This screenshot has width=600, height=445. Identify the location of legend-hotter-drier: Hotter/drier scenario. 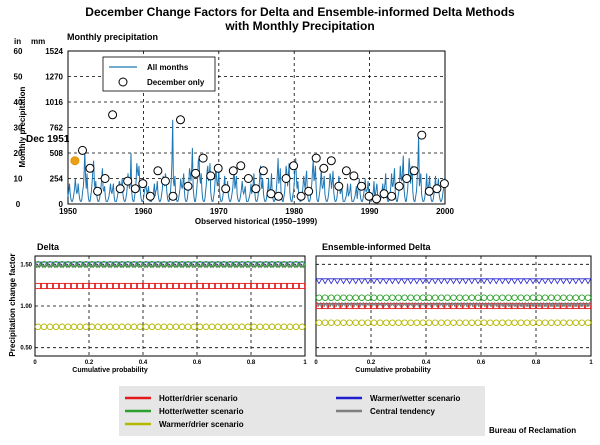
(198, 398).